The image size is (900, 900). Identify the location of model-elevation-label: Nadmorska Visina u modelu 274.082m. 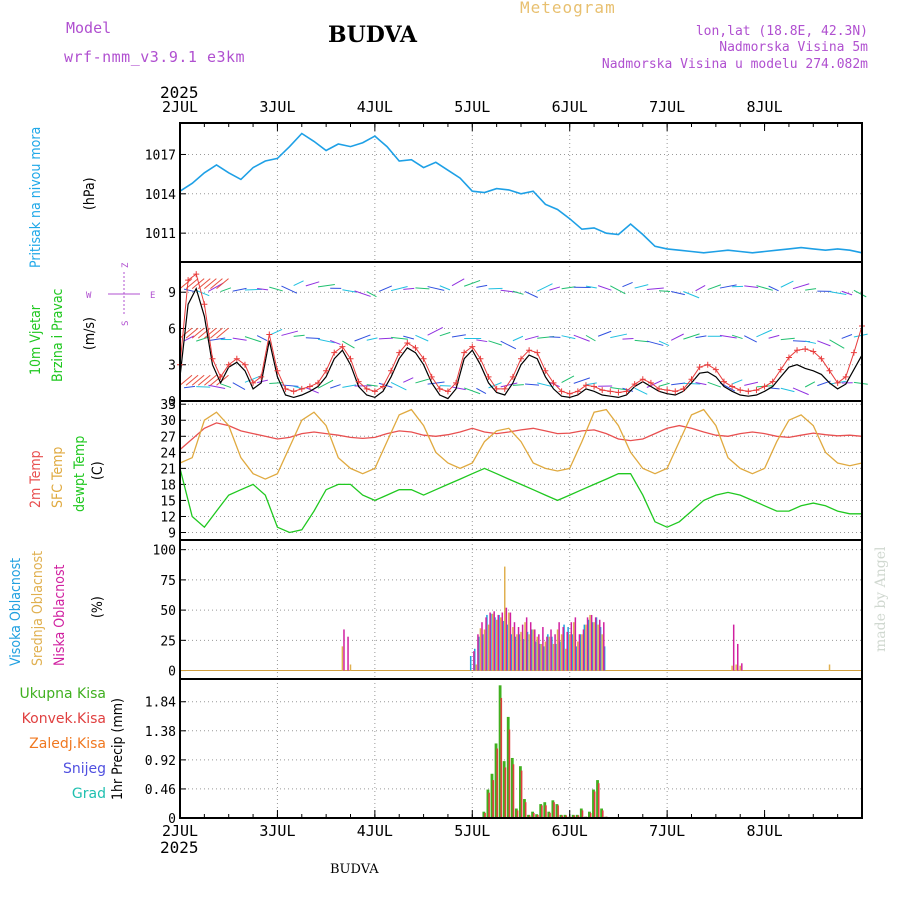
(734, 64).